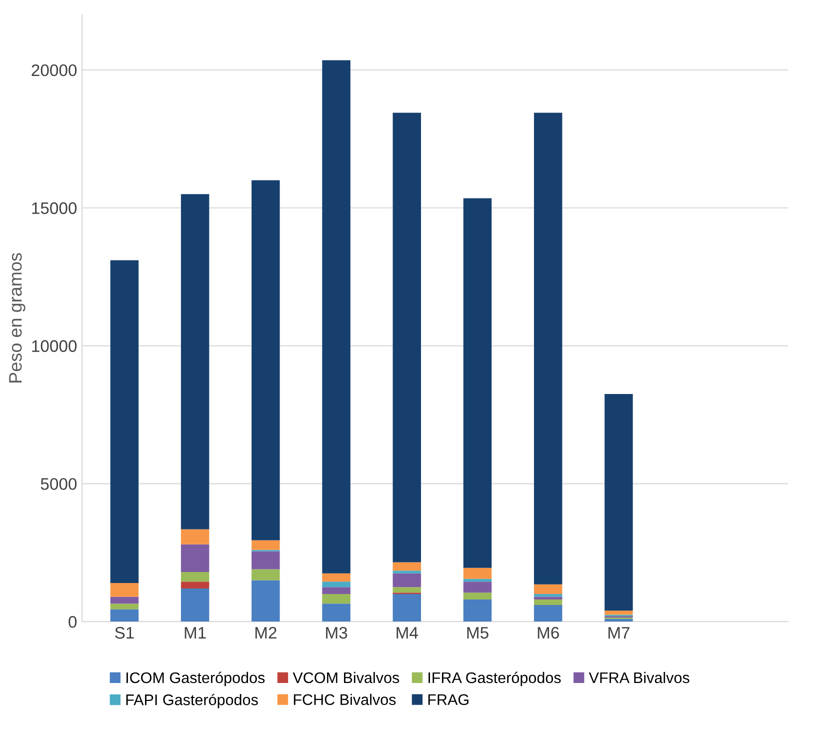  What do you see at coordinates (639, 678) in the screenshot?
I see `legend-label: VFRA Bivalvos` at bounding box center [639, 678].